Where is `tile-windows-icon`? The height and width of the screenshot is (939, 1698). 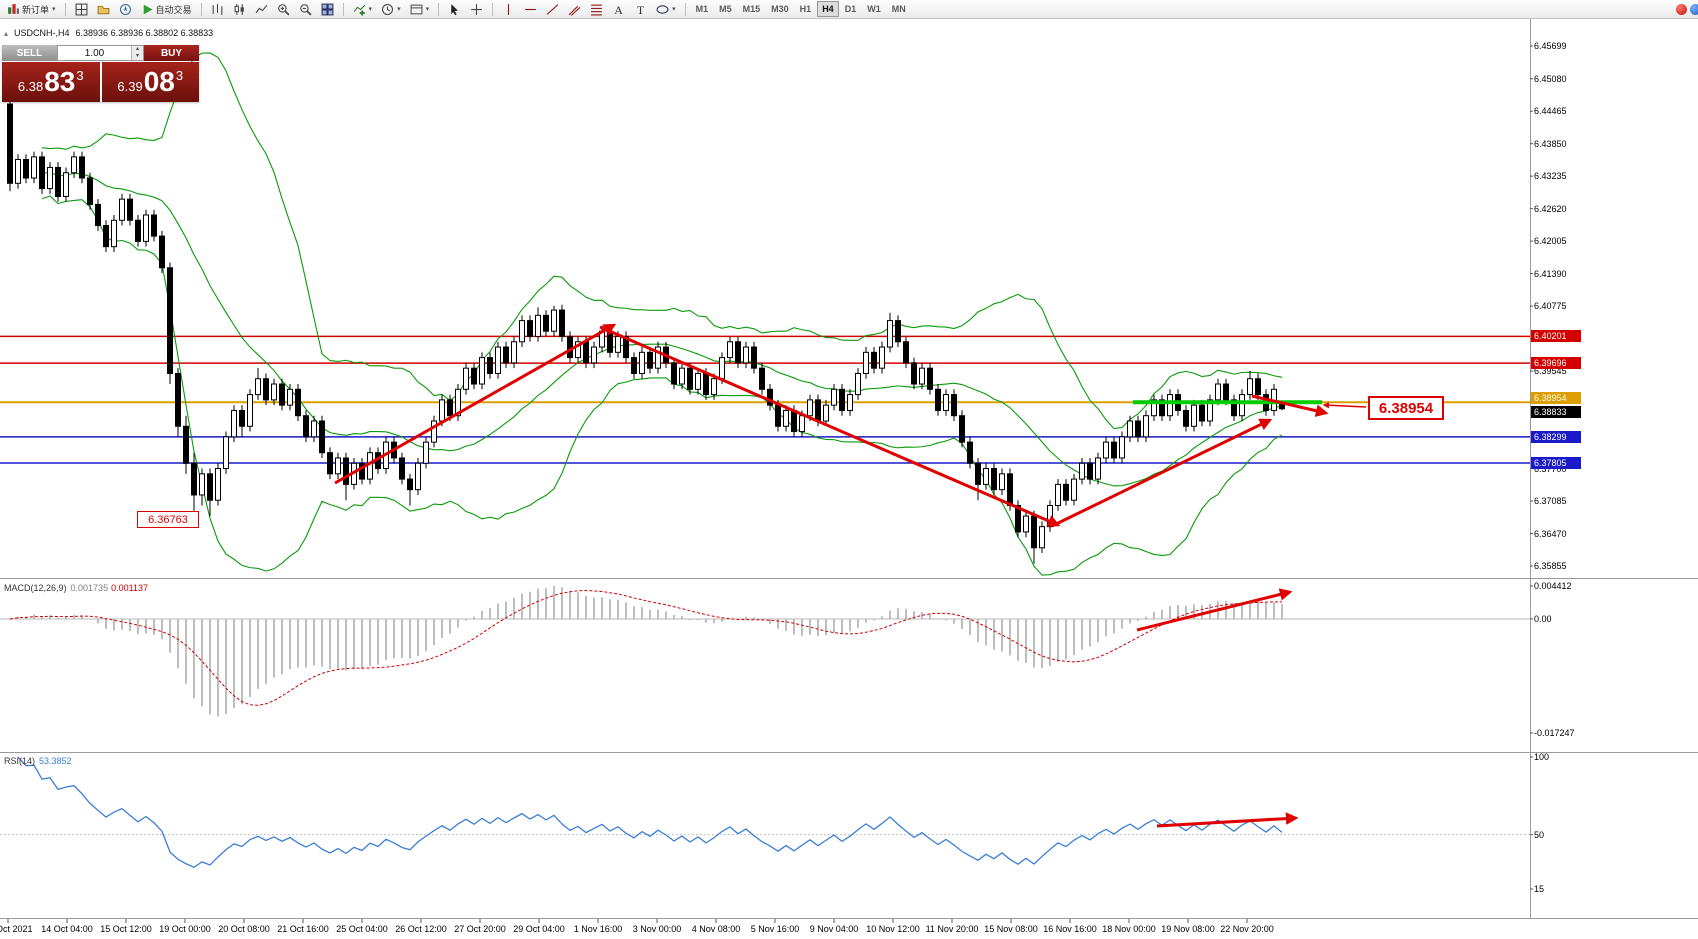
tile-windows-icon is located at coordinates (327, 9).